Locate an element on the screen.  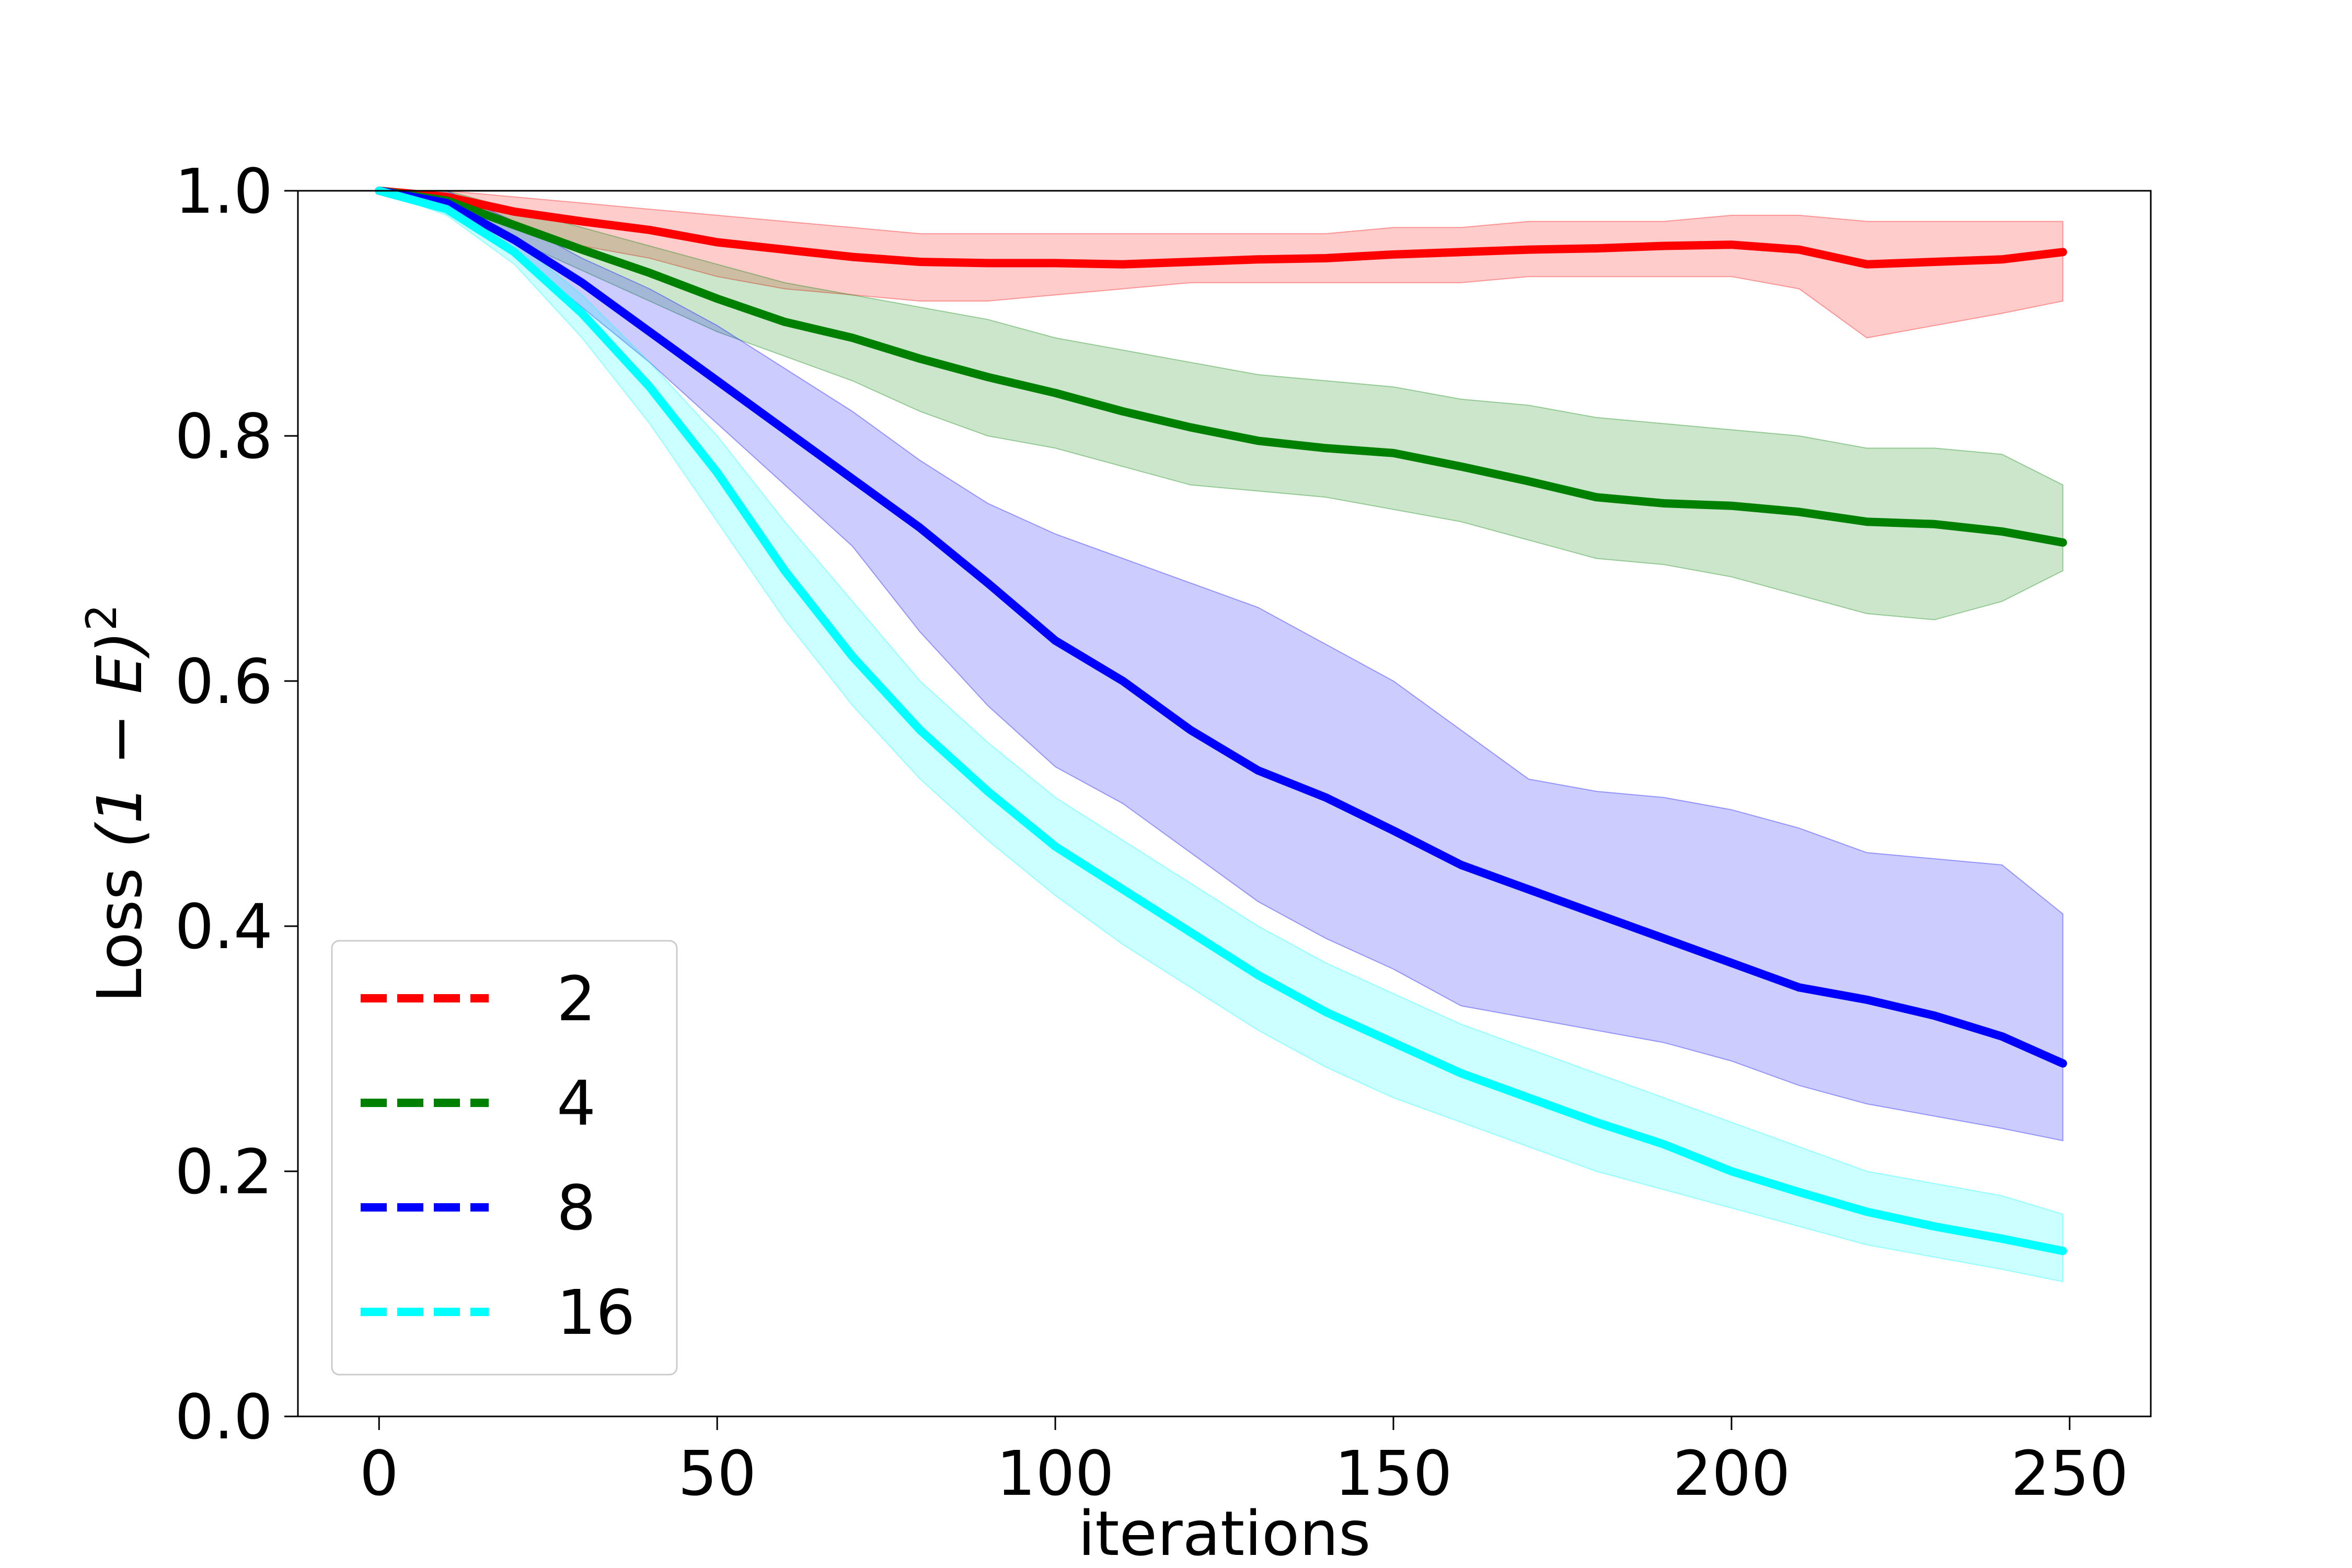
x-axis-label: iterations is located at coordinates (1224, 1532).